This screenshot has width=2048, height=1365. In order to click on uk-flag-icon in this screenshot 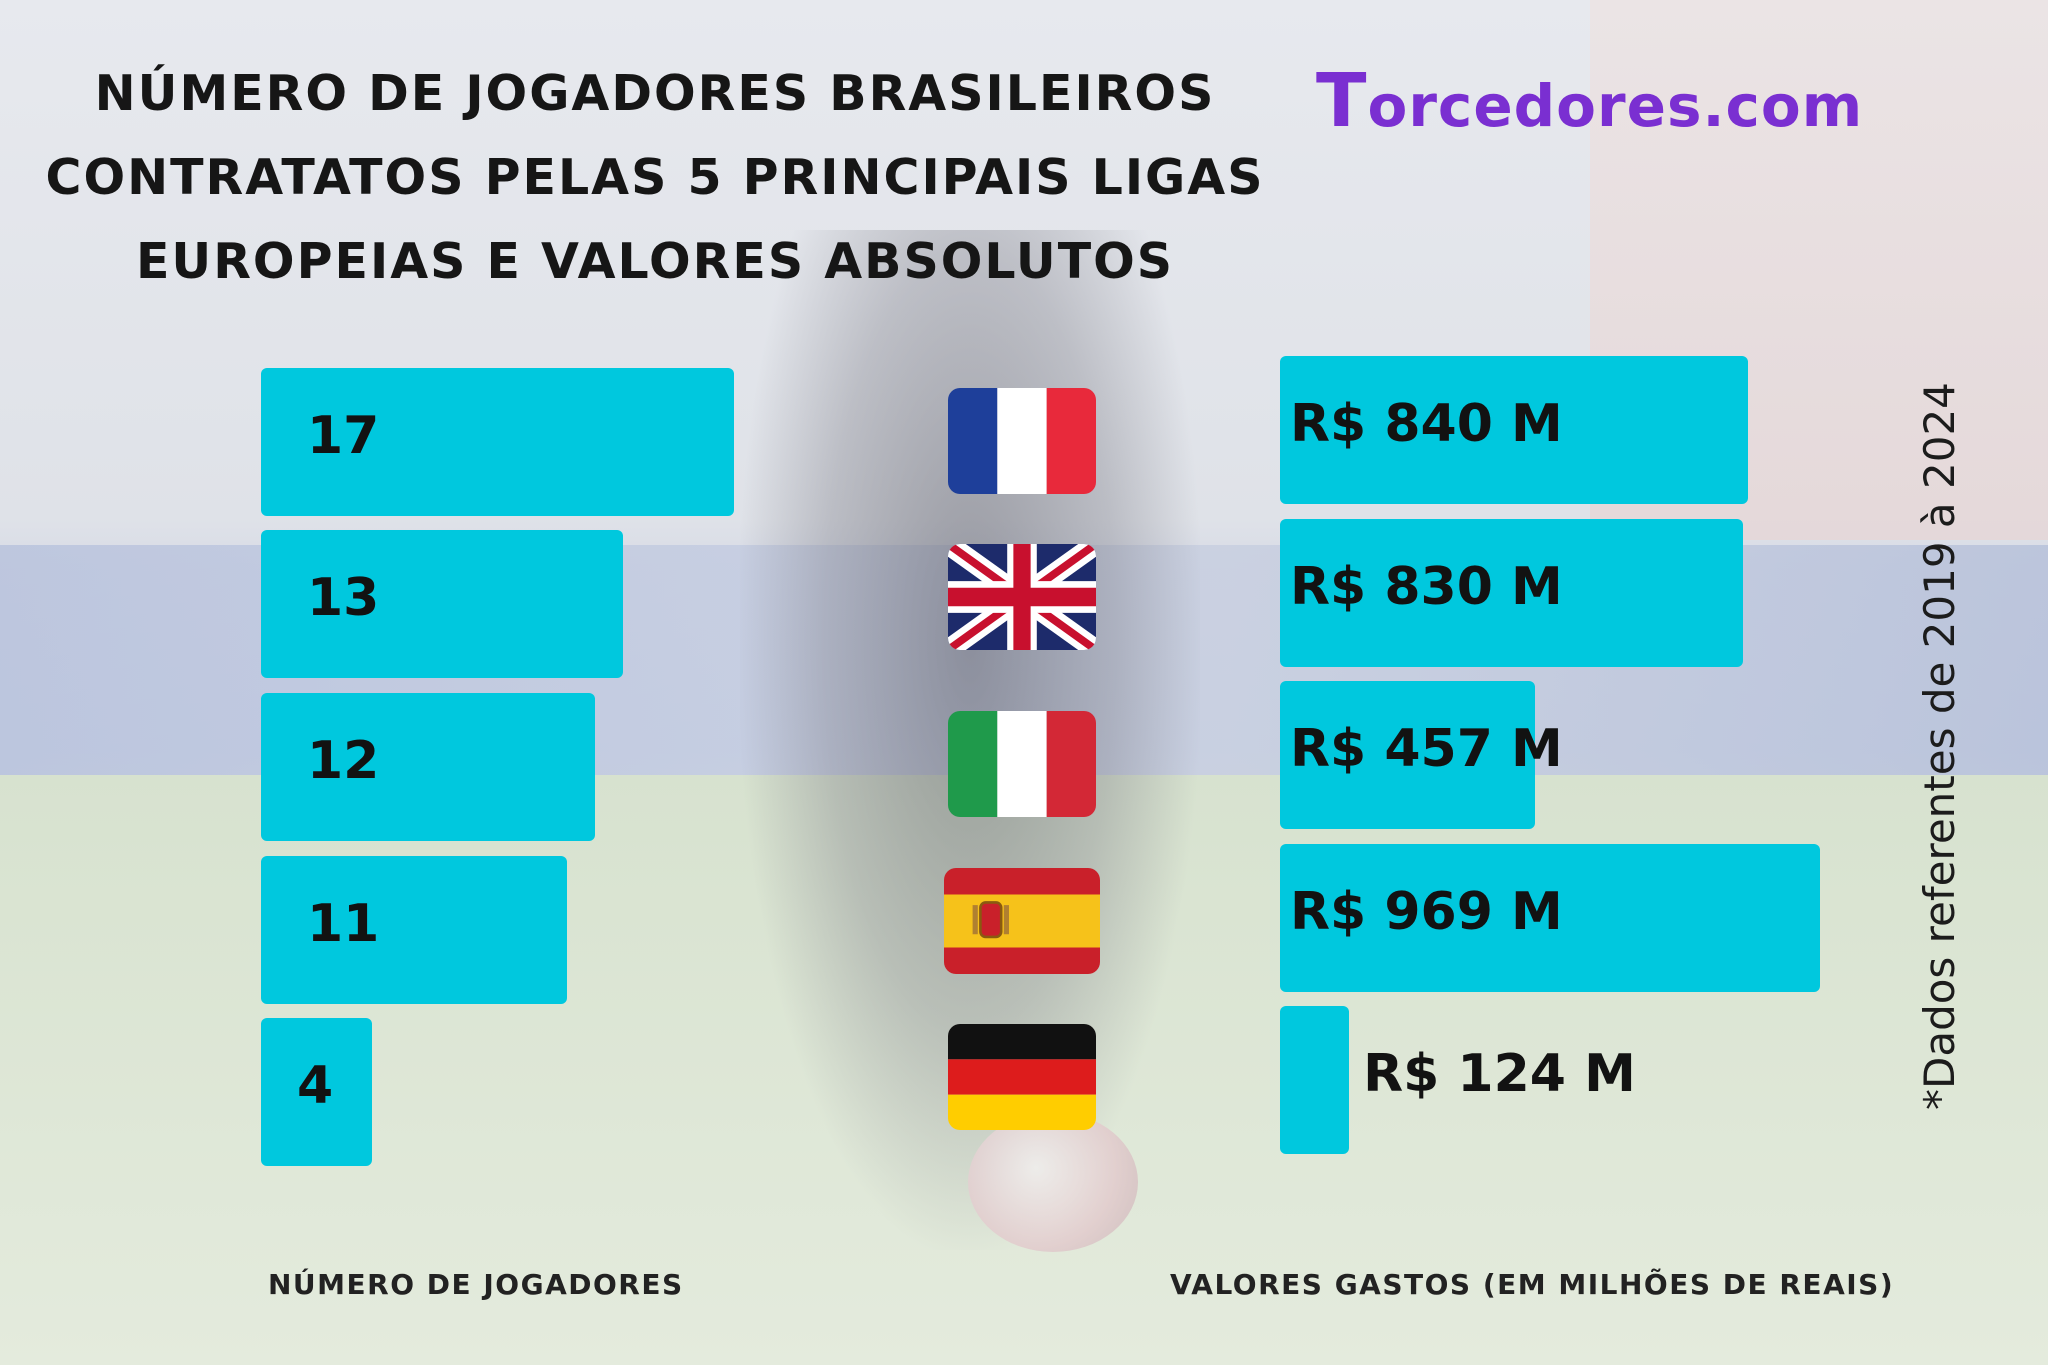, I will do `click(1022, 597)`.